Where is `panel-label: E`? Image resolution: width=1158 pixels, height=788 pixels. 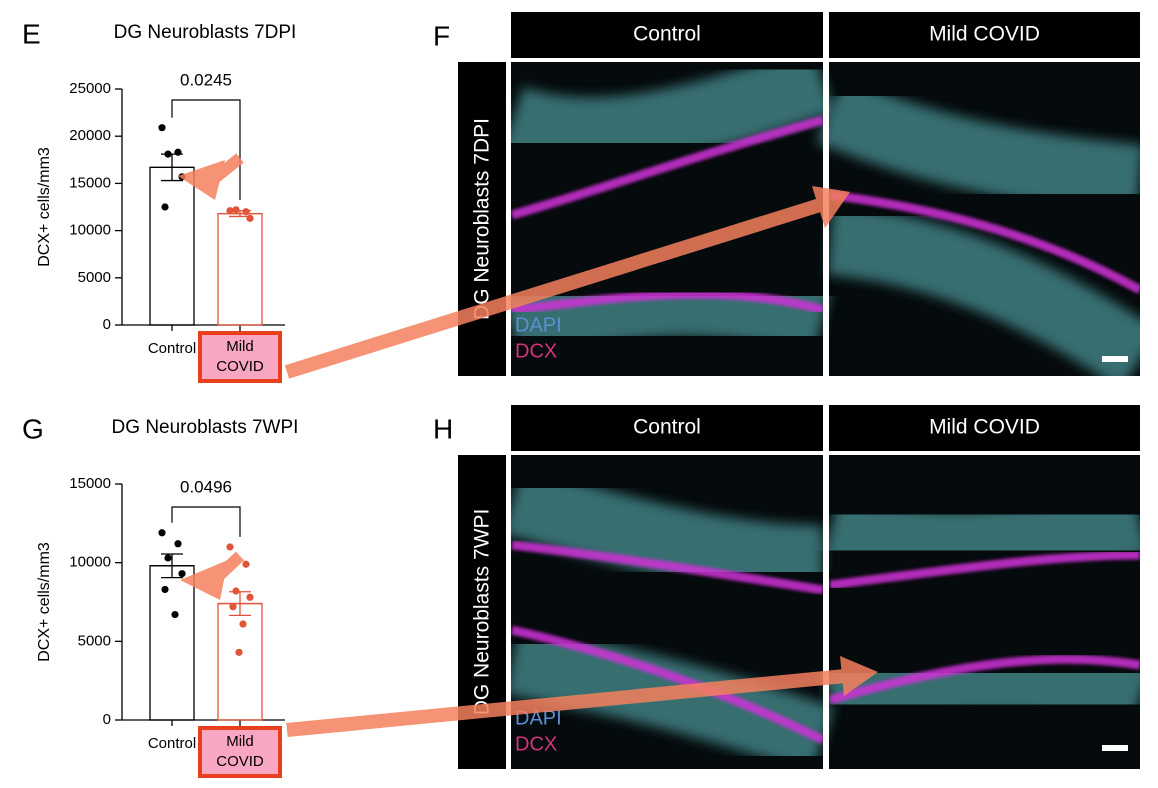
panel-label: E is located at coordinates (31, 33).